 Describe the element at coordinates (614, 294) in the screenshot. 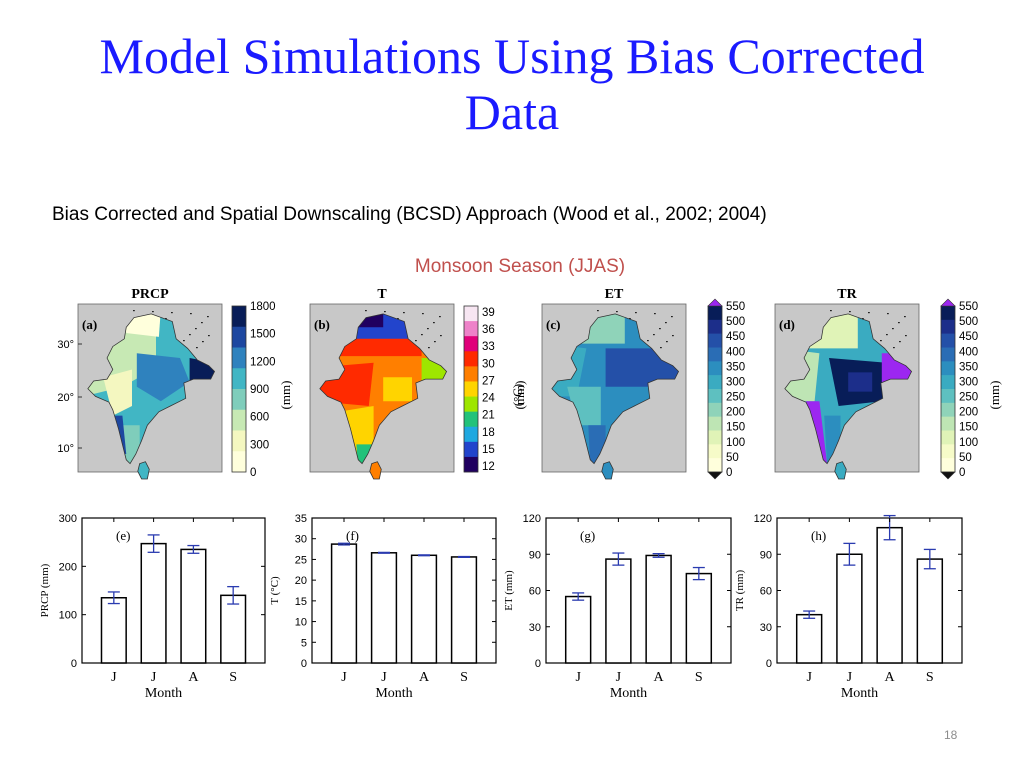

I see `map-title: ET` at that location.